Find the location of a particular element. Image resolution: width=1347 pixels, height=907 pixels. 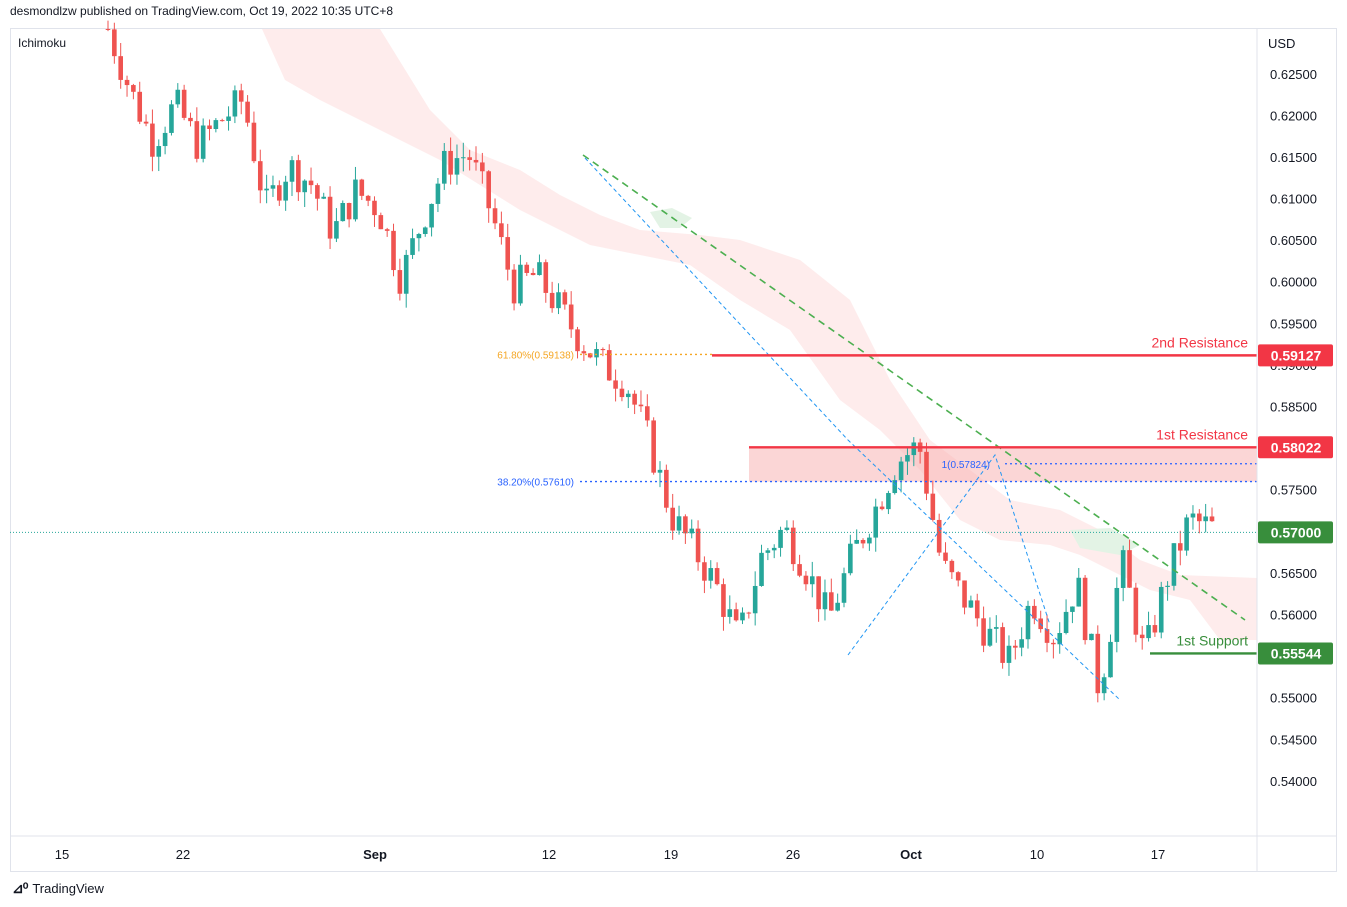

level-label: 2nd Resistance is located at coordinates (1199, 342).